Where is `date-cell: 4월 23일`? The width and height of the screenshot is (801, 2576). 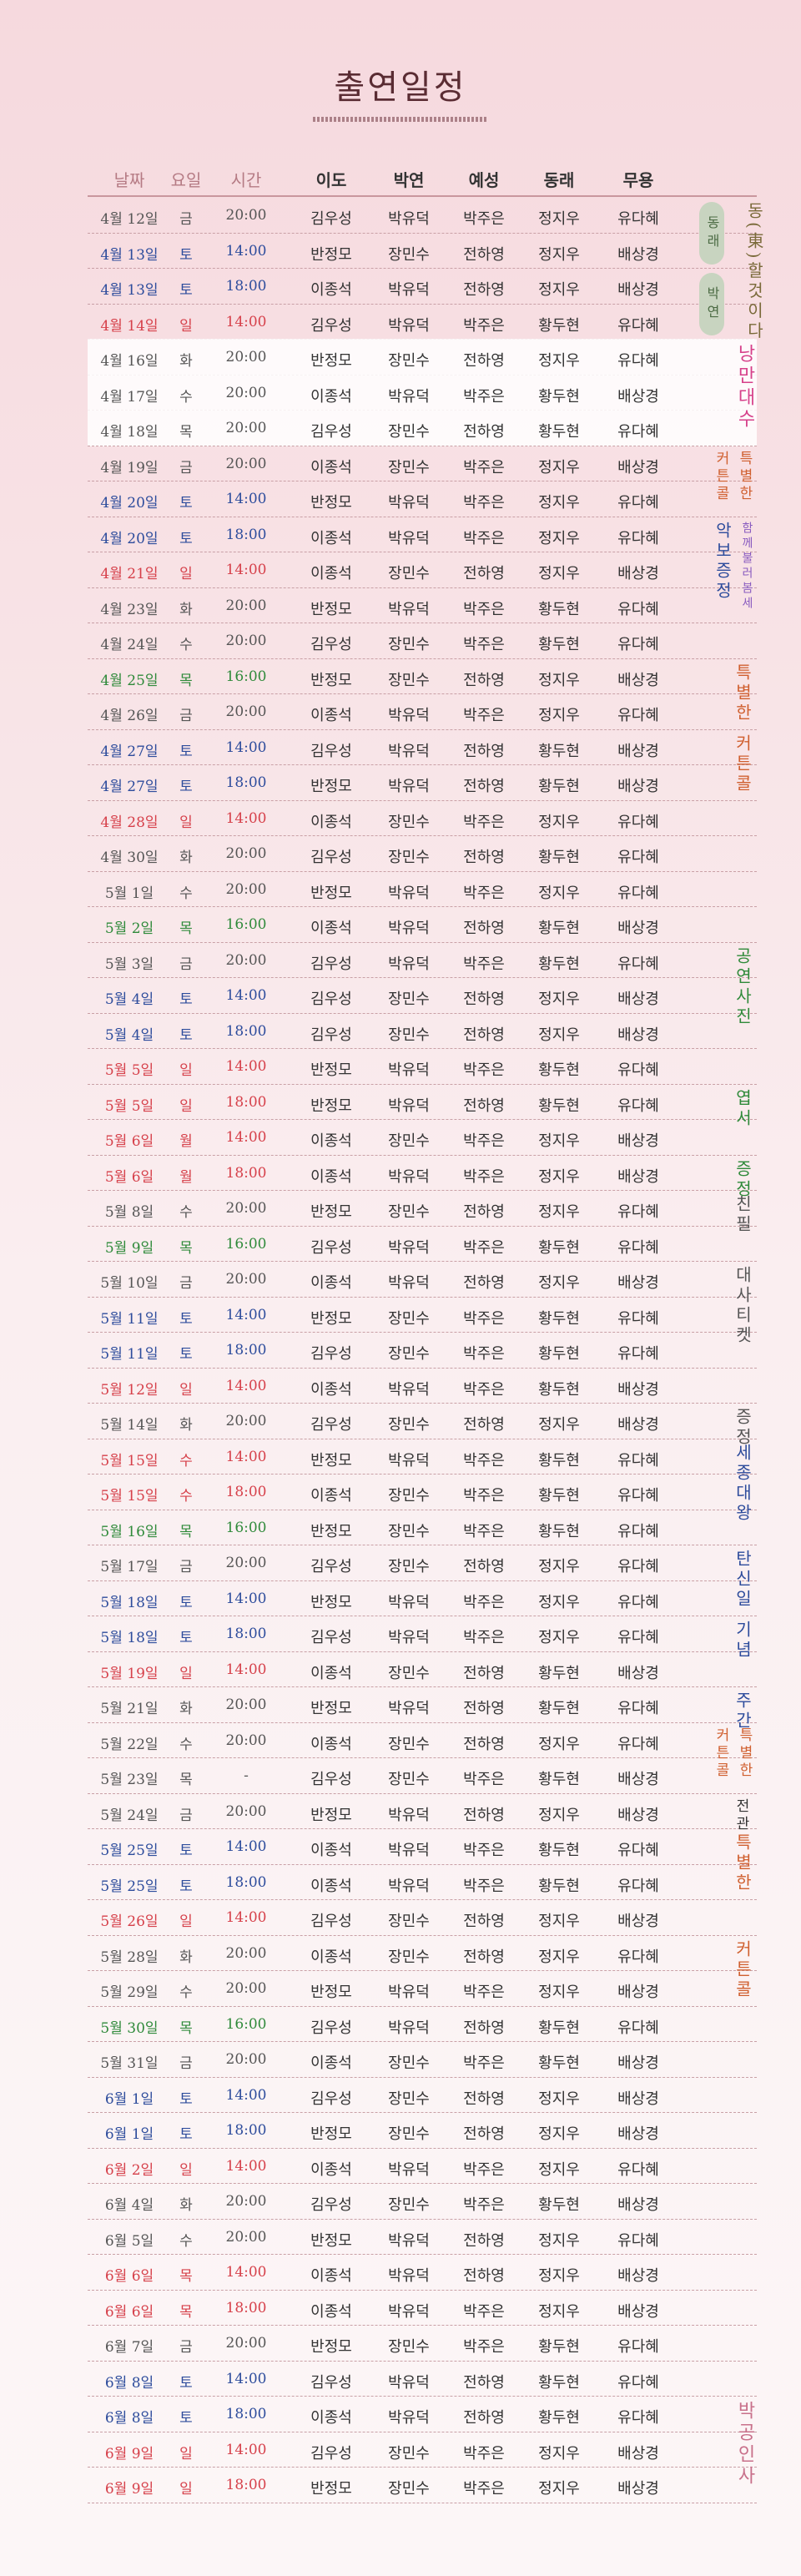 date-cell: 4월 23일 is located at coordinates (129, 609).